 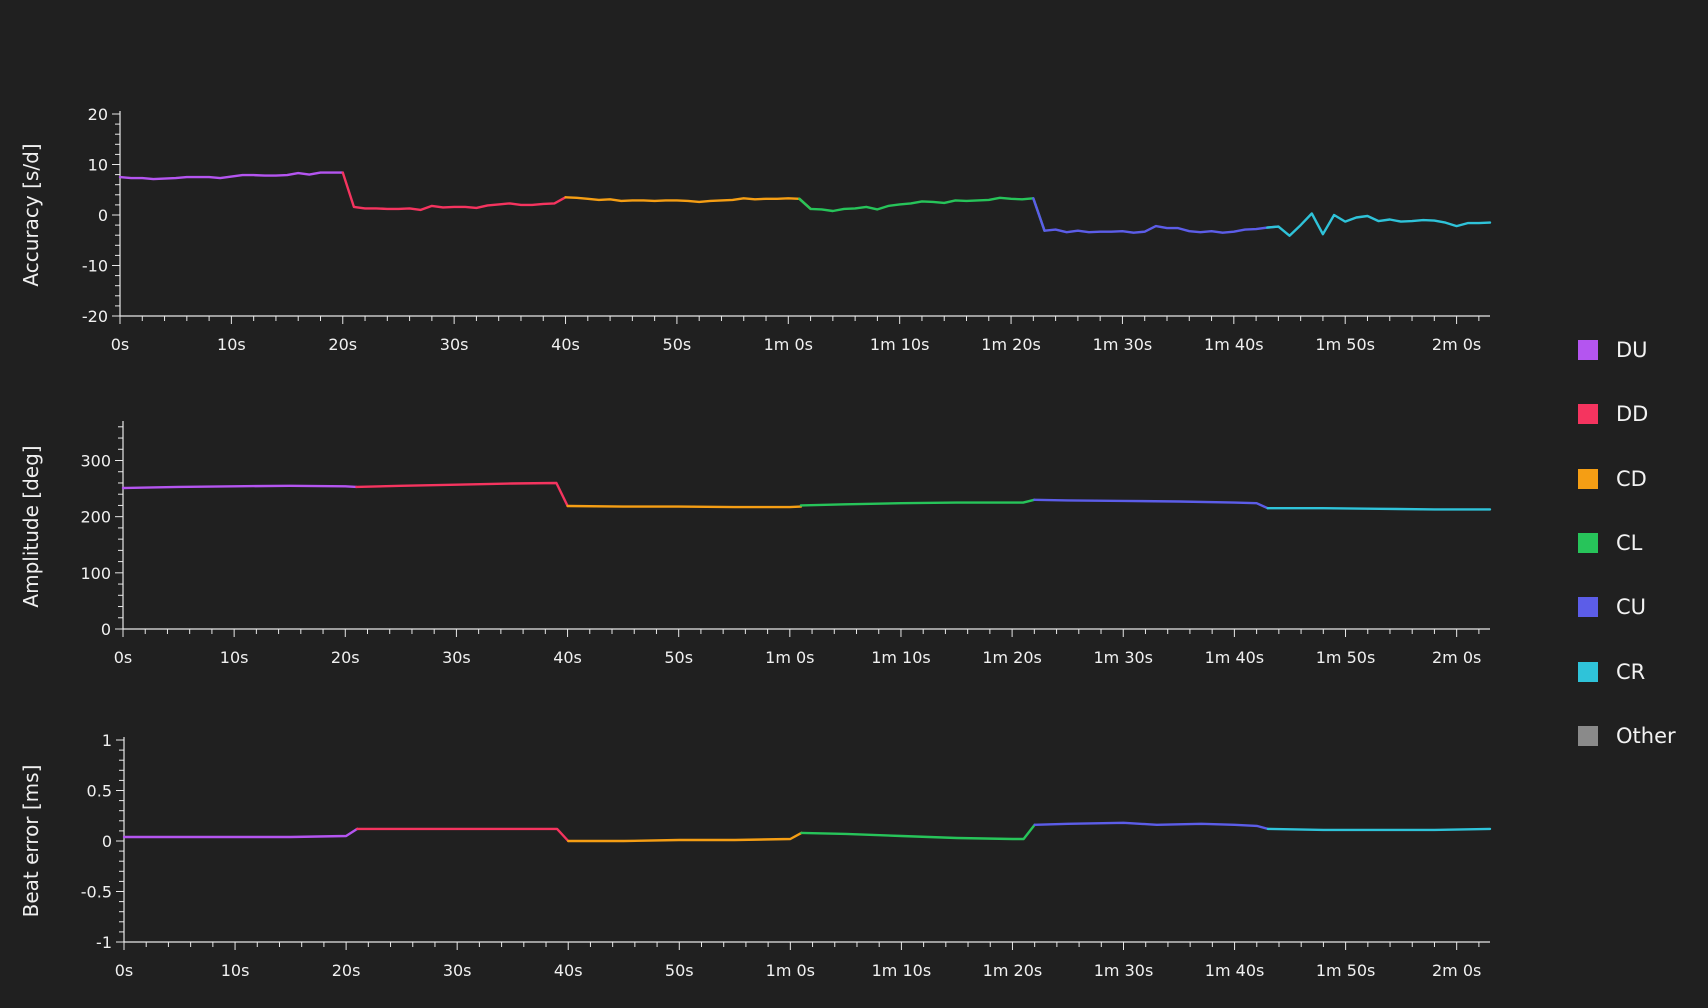 What do you see at coordinates (96, 892) in the screenshot?
I see `y-tick-label: -0.5` at bounding box center [96, 892].